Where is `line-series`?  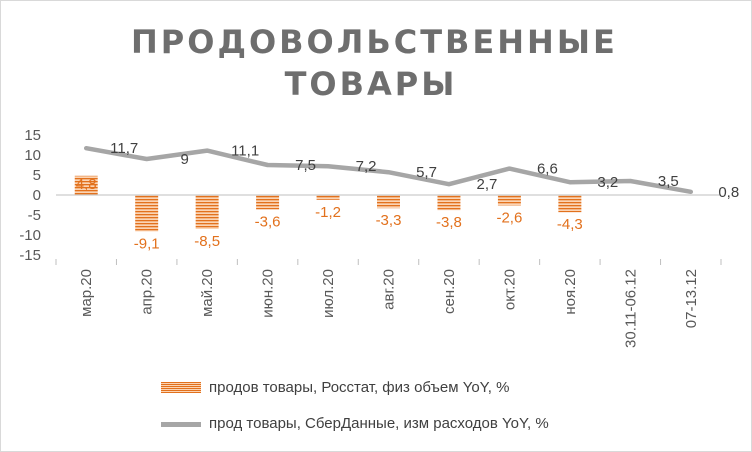
line-series is located at coordinates (388, 170).